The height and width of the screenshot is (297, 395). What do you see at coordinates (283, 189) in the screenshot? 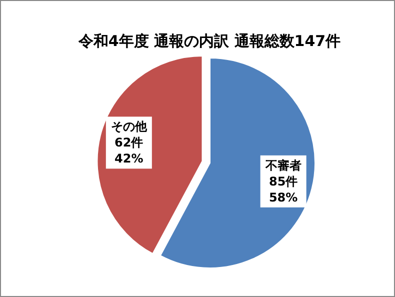
I see `data-label: 85件 58%` at bounding box center [283, 189].